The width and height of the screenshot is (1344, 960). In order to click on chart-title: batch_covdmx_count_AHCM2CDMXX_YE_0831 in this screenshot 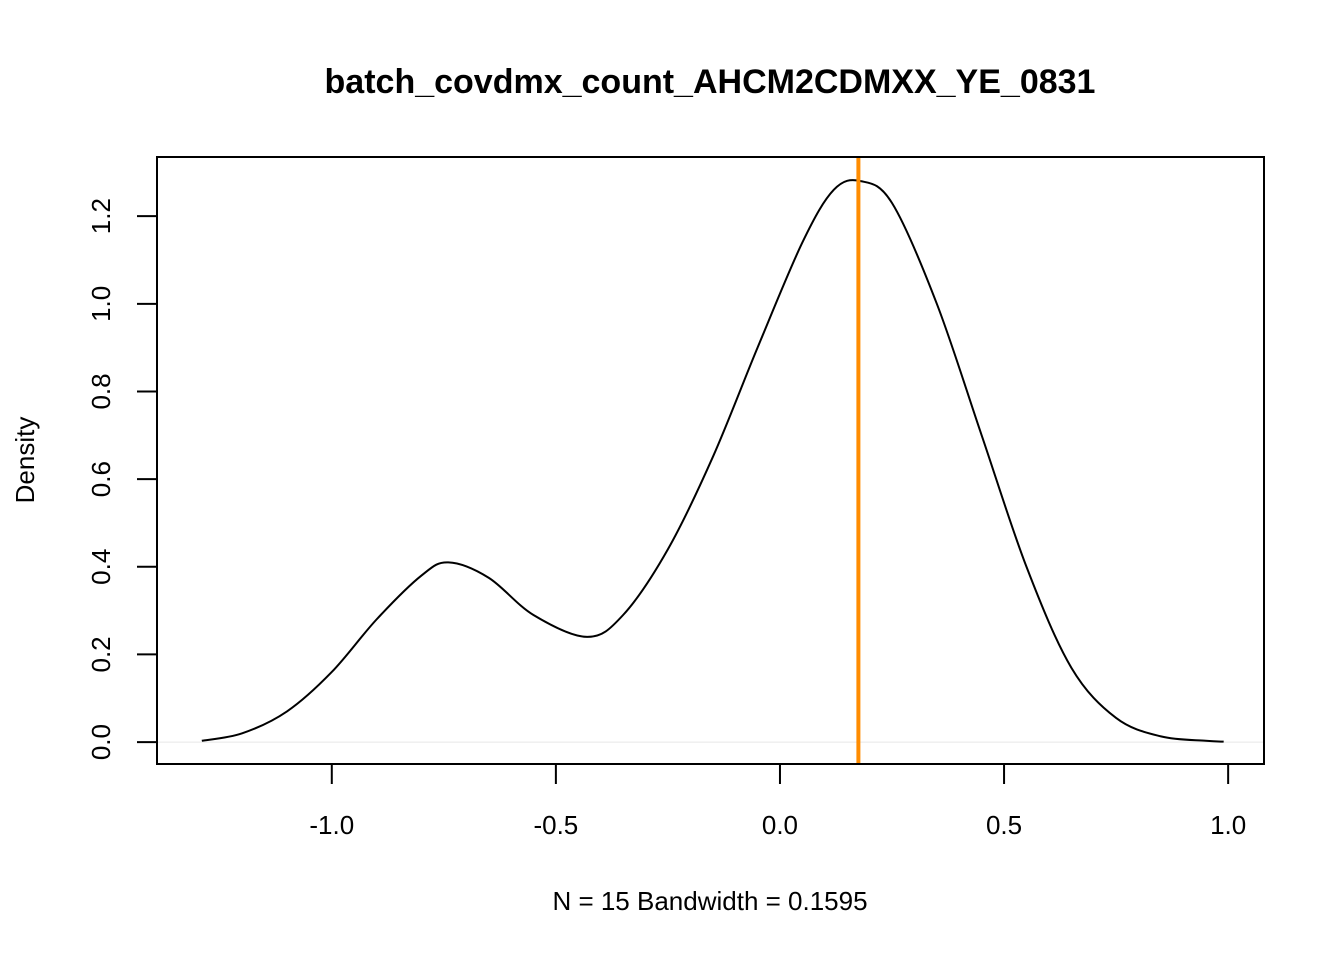, I will do `click(710, 82)`.